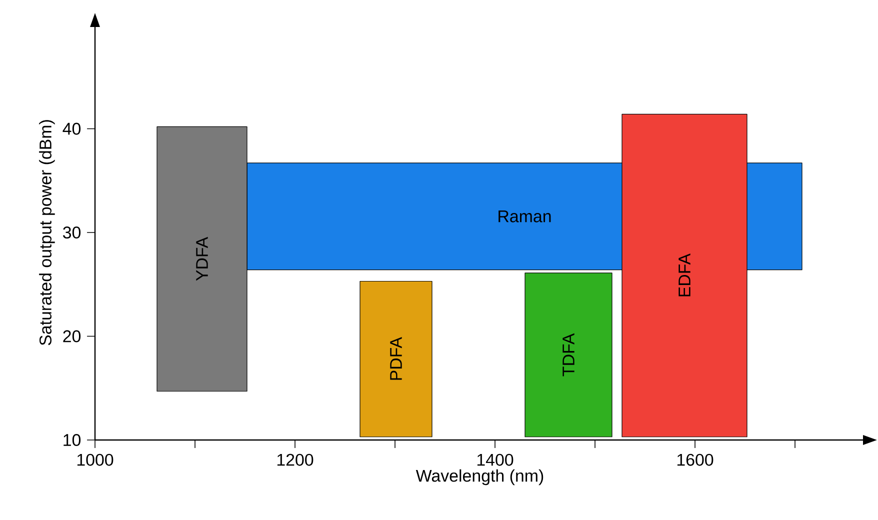  I want to click on y-tick-label: 30, so click(71, 232).